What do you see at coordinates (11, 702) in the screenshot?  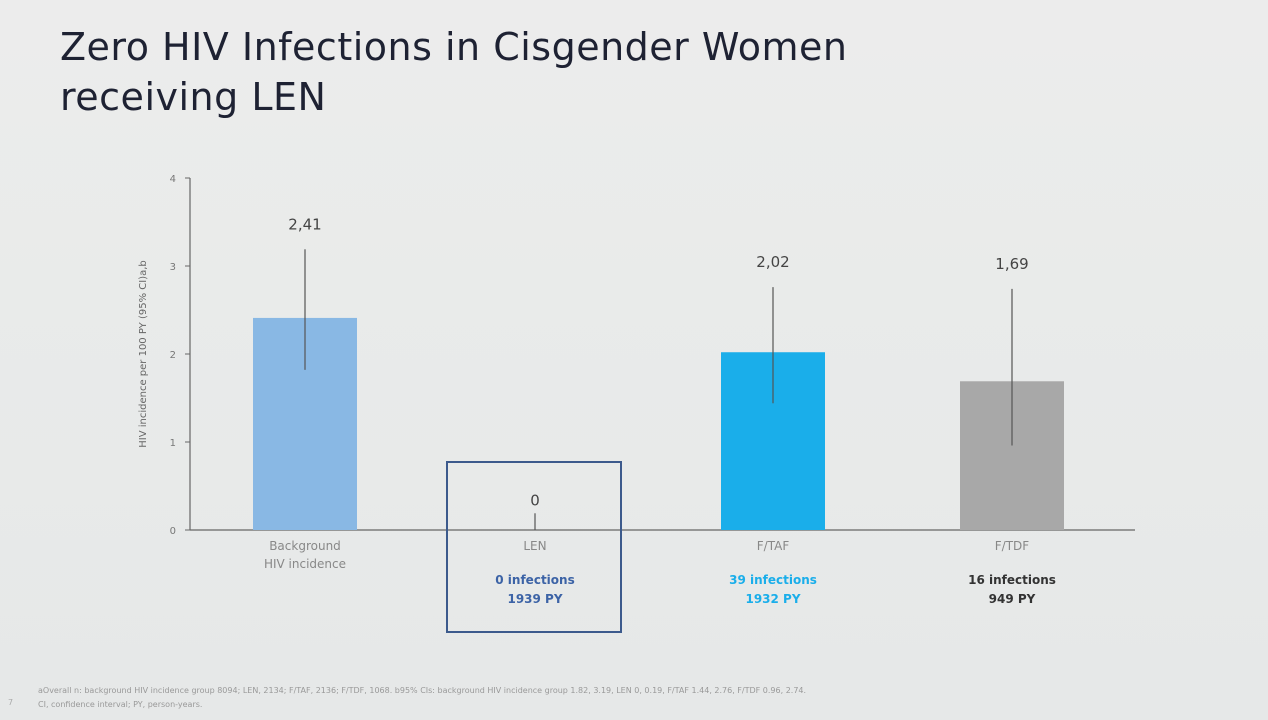 I see `page-number: 7` at bounding box center [11, 702].